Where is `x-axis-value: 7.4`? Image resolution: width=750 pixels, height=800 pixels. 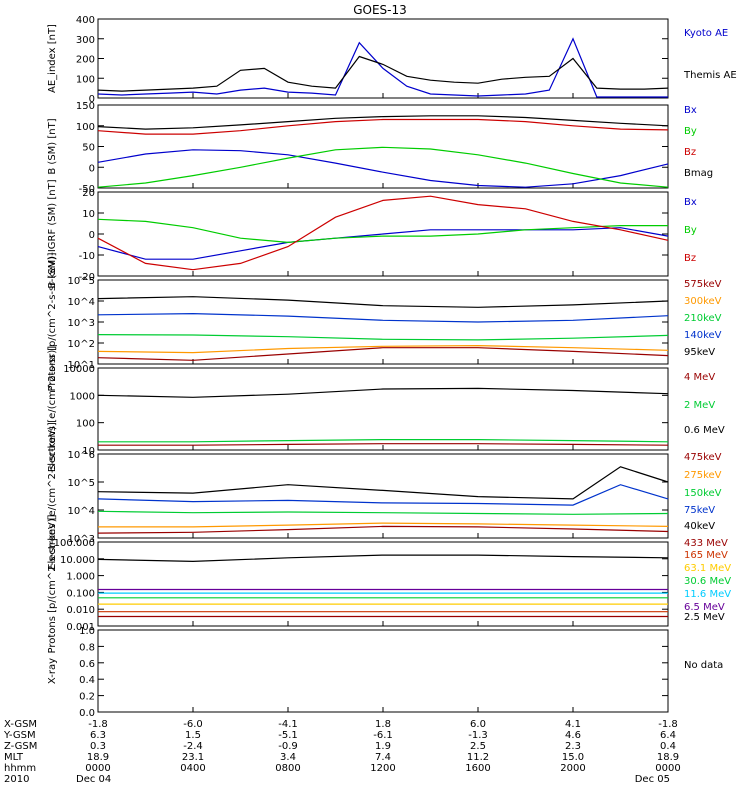 x-axis-value: 7.4 is located at coordinates (383, 757).